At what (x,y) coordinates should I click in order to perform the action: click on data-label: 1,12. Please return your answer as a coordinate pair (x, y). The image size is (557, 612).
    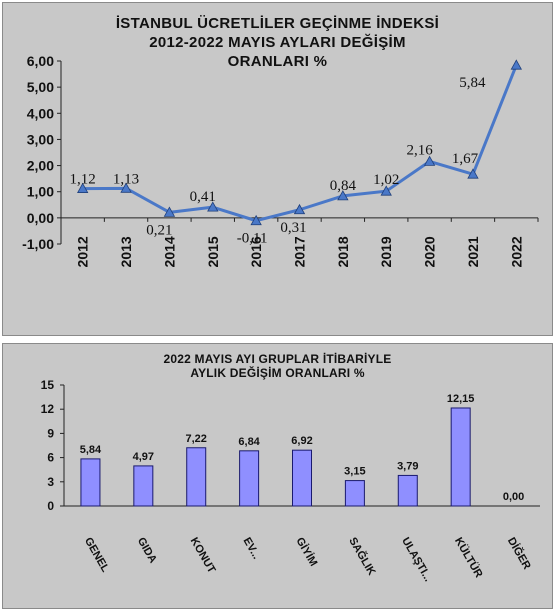
    Looking at the image, I should click on (83, 180).